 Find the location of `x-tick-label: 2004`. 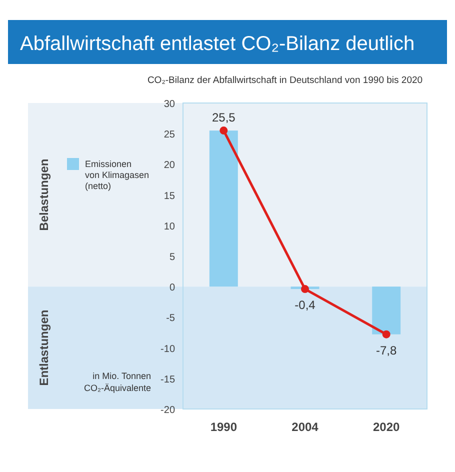

x-tick-label: 2004 is located at coordinates (305, 427).